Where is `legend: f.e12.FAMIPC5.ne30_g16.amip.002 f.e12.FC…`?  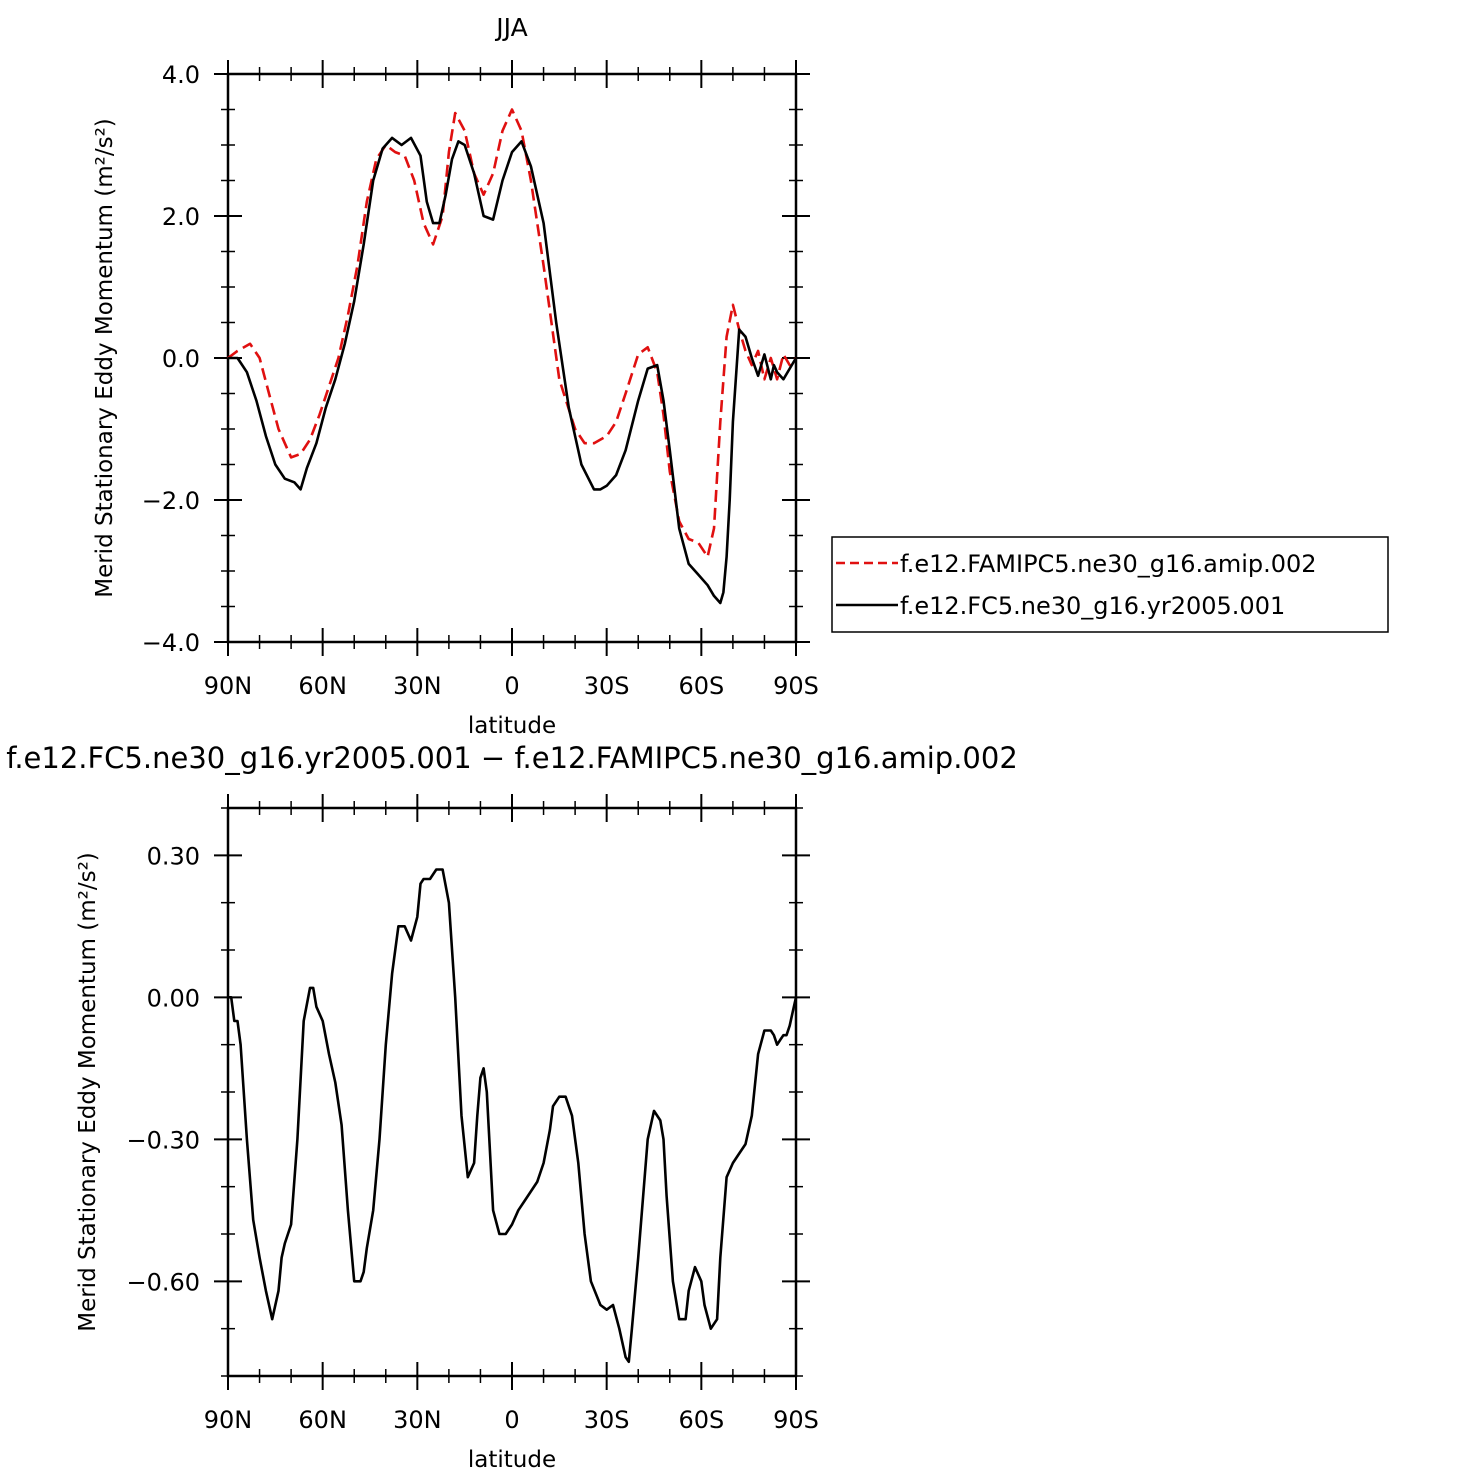 legend: f.e12.FAMIPC5.ne30_g16.amip.002 f.e12.FC… is located at coordinates (1110, 584).